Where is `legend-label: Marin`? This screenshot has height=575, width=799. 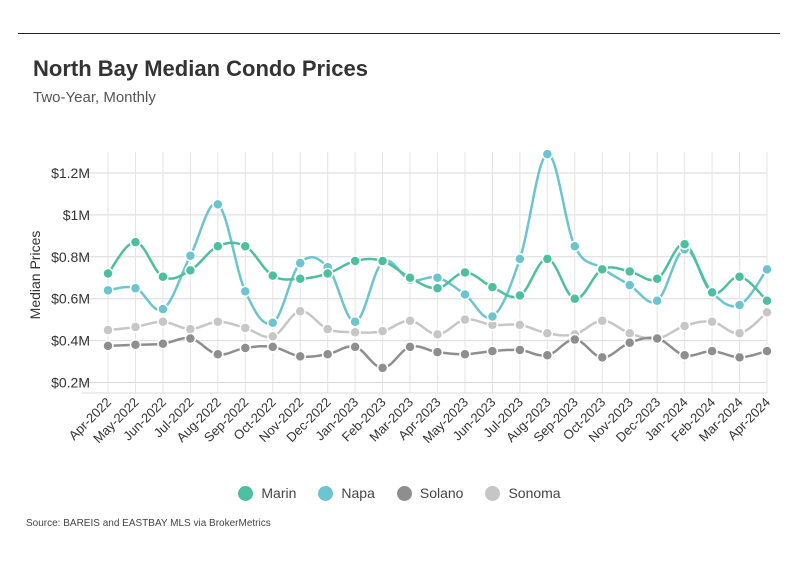 legend-label: Marin is located at coordinates (279, 493).